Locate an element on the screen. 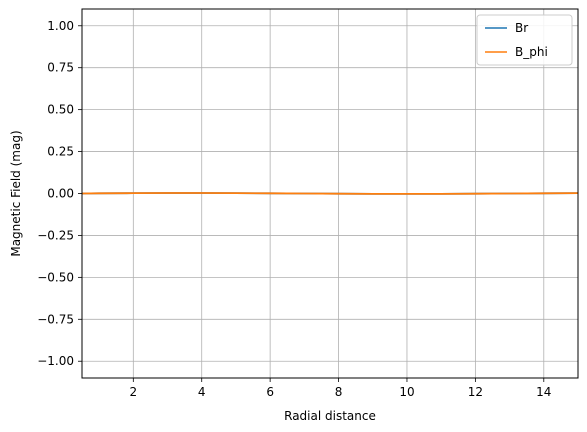 This screenshot has width=587, height=432. y-tick-label: −1.00 is located at coordinates (55, 361).